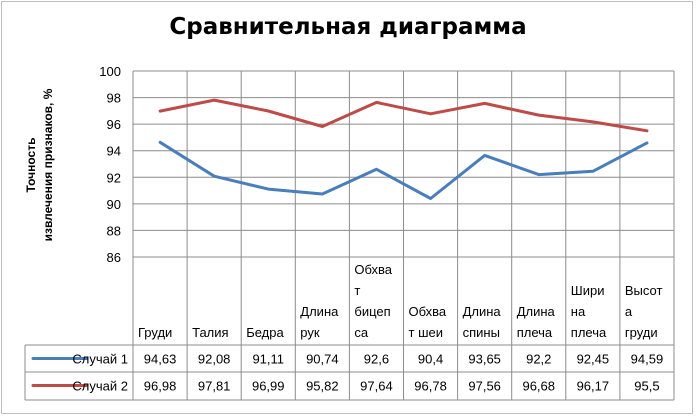 Image resolution: width=696 pixels, height=417 pixels. I want to click on data-table-cell: 93,65, so click(484, 359).